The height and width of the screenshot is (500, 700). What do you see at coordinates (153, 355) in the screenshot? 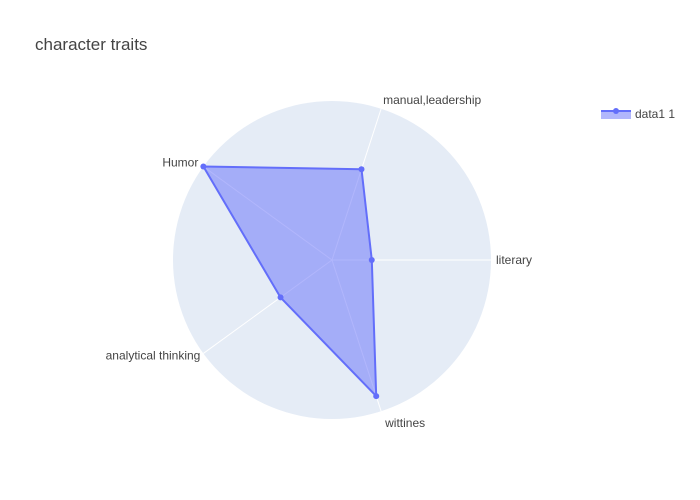
I see `axis-label-3: analytical thinking` at bounding box center [153, 355].